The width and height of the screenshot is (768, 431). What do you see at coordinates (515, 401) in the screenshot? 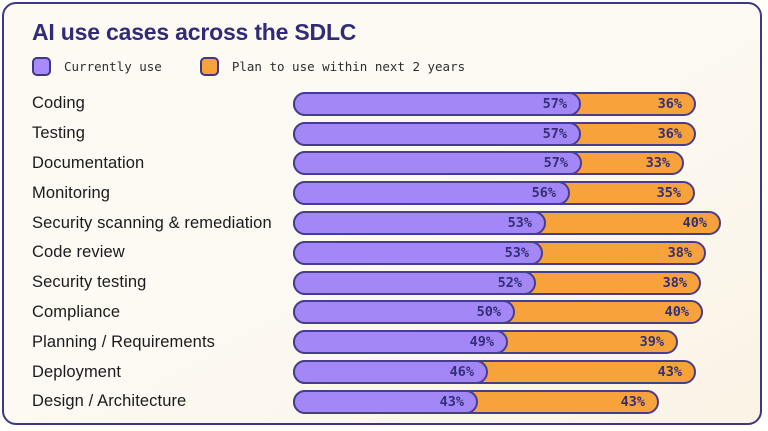
I see `bar-track: 43% 43%` at bounding box center [515, 401].